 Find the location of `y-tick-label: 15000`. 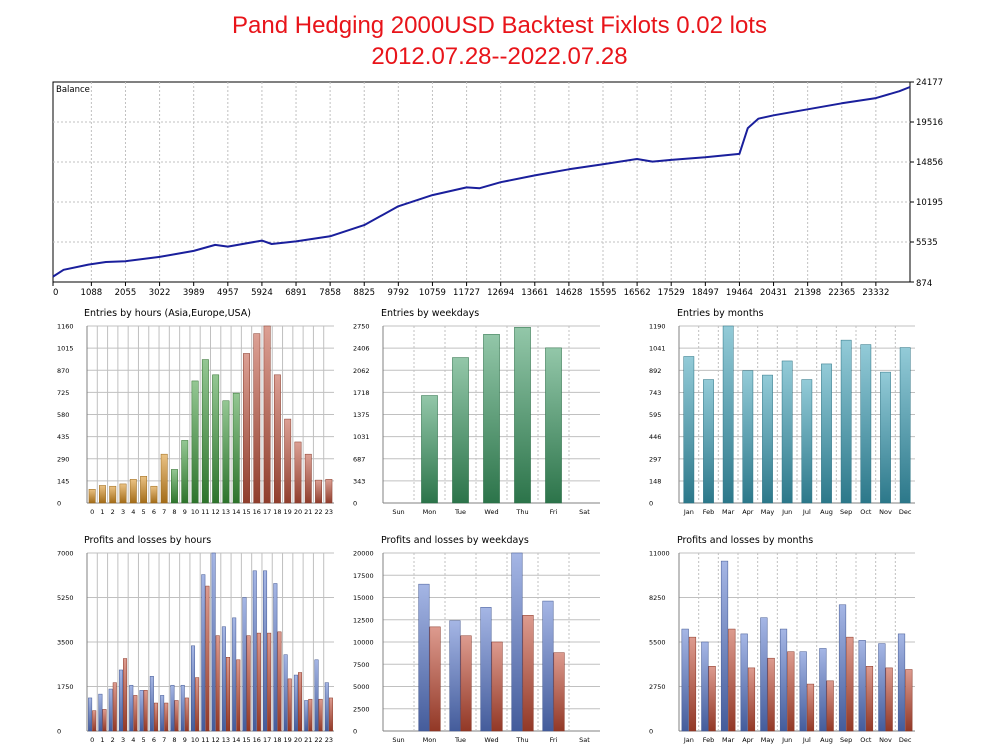

y-tick-label: 15000 is located at coordinates (363, 598).